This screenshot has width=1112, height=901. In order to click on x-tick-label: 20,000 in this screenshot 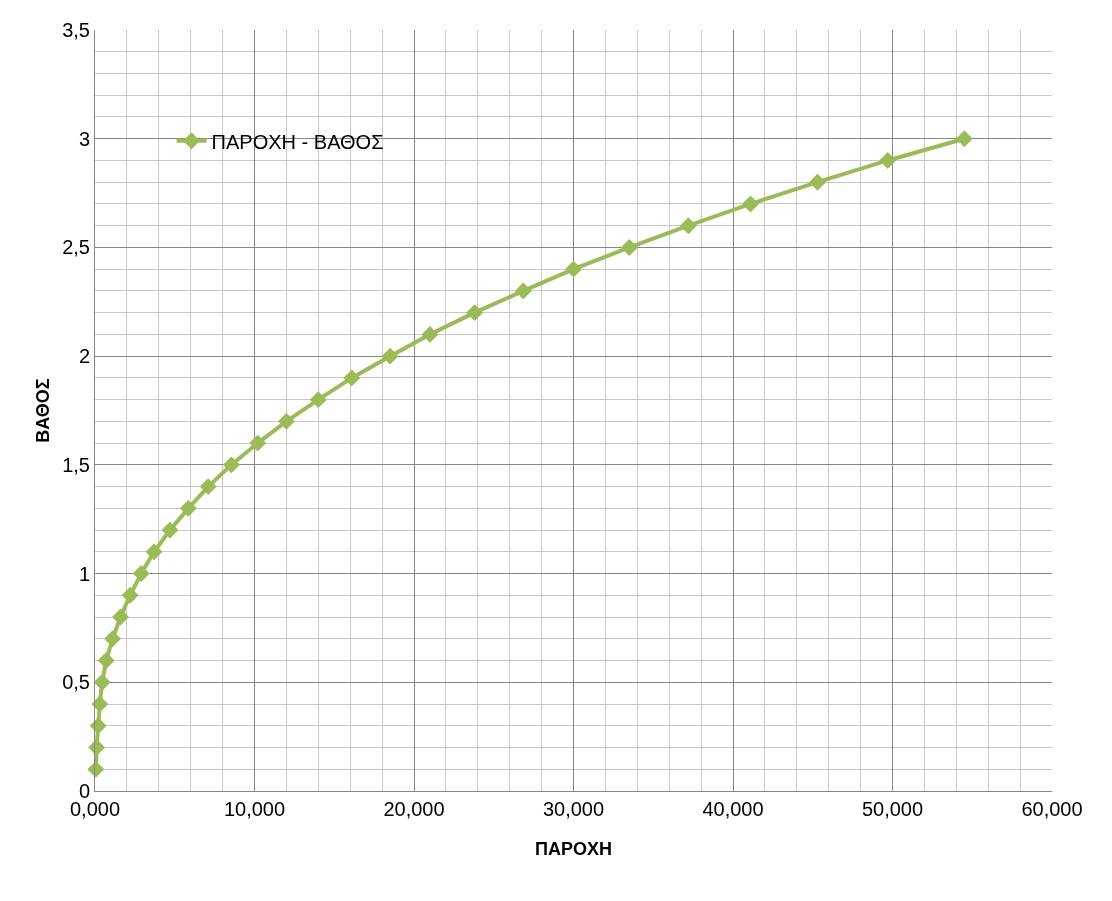, I will do `click(414, 809)`.